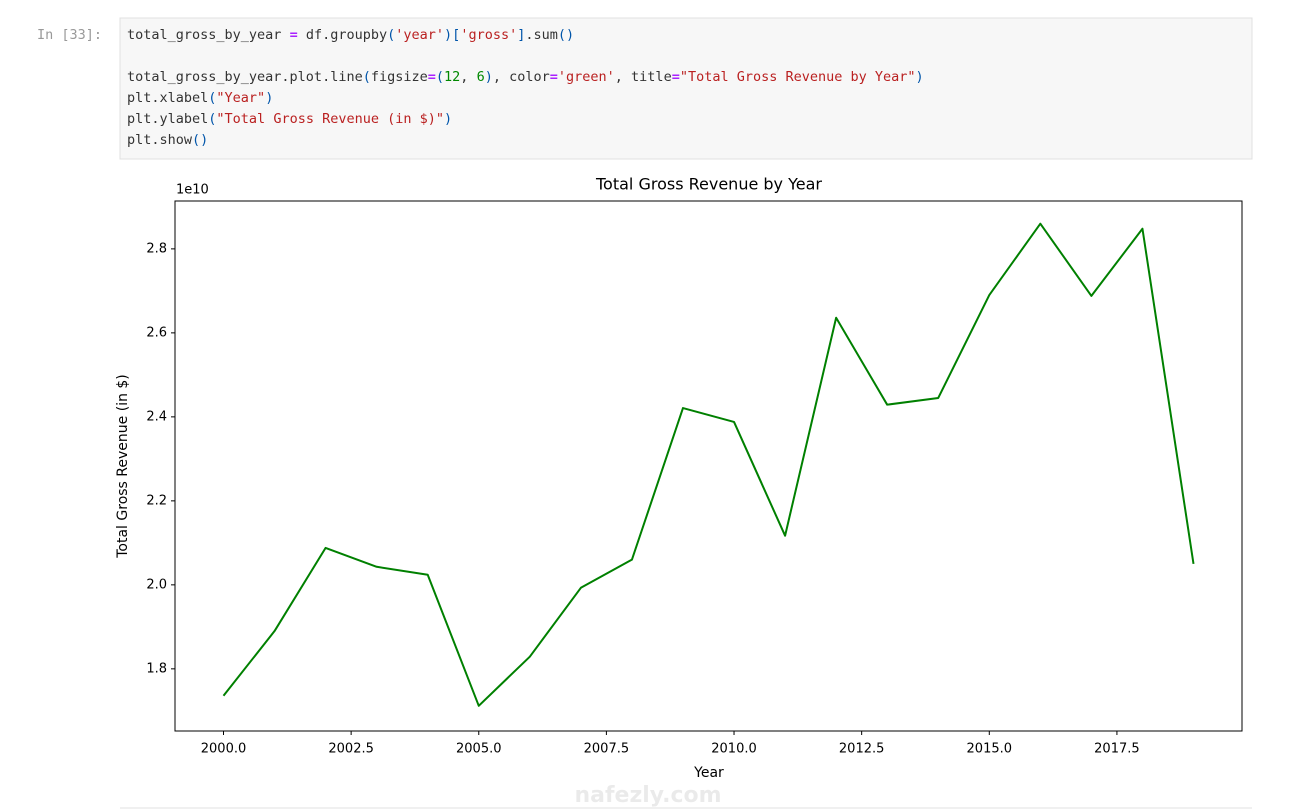 This screenshot has width=1302, height=810. Describe the element at coordinates (156, 332) in the screenshot. I see `y-tick-label: 2.6` at that location.